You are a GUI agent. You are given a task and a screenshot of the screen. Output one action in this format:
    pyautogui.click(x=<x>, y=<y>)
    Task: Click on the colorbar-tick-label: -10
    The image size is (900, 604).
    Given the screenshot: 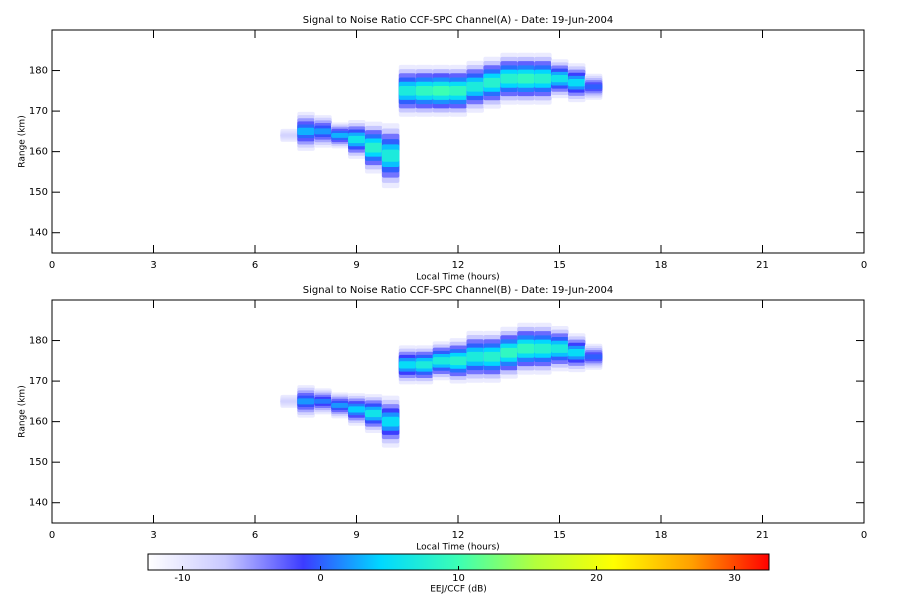 What is the action you would take?
    pyautogui.click(x=182, y=578)
    